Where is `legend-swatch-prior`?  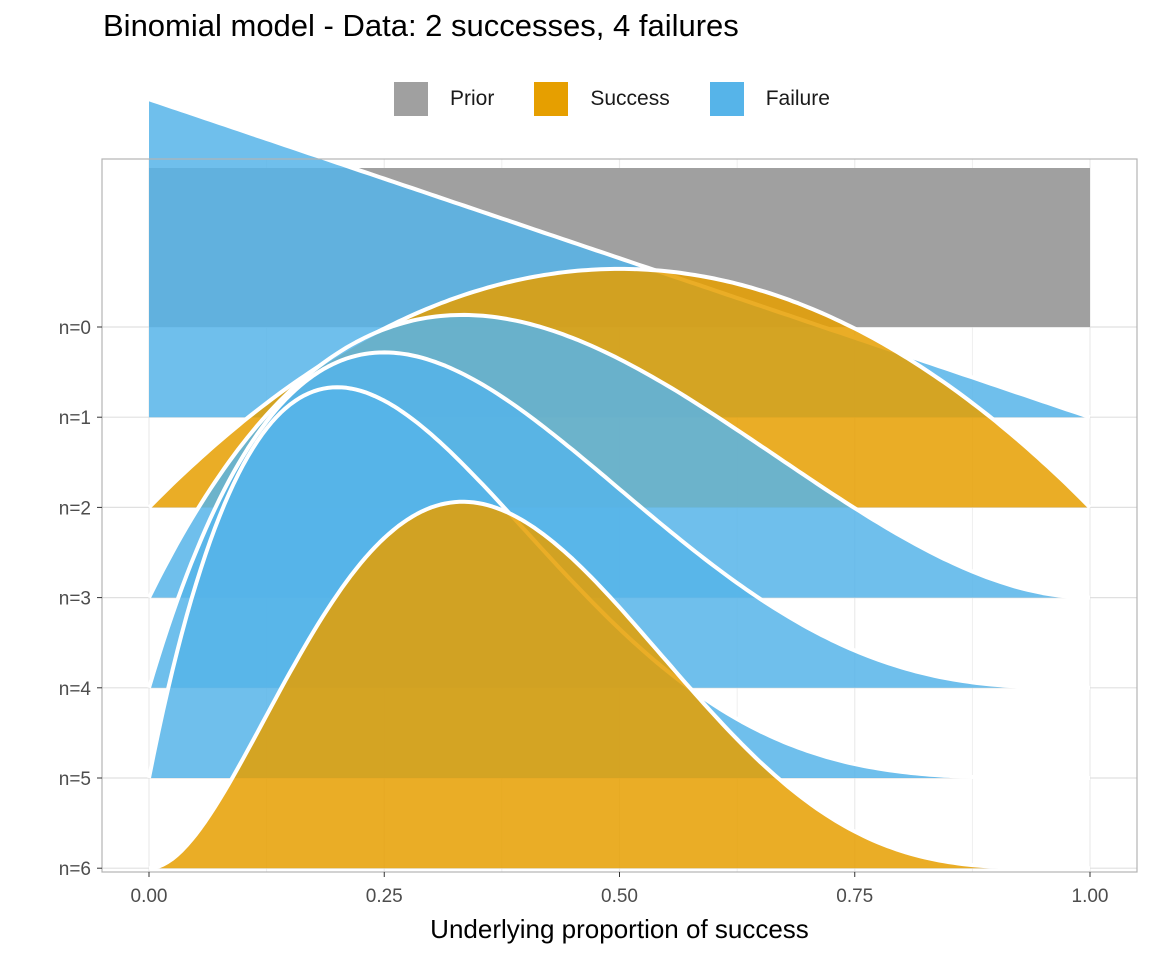 legend-swatch-prior is located at coordinates (411, 99).